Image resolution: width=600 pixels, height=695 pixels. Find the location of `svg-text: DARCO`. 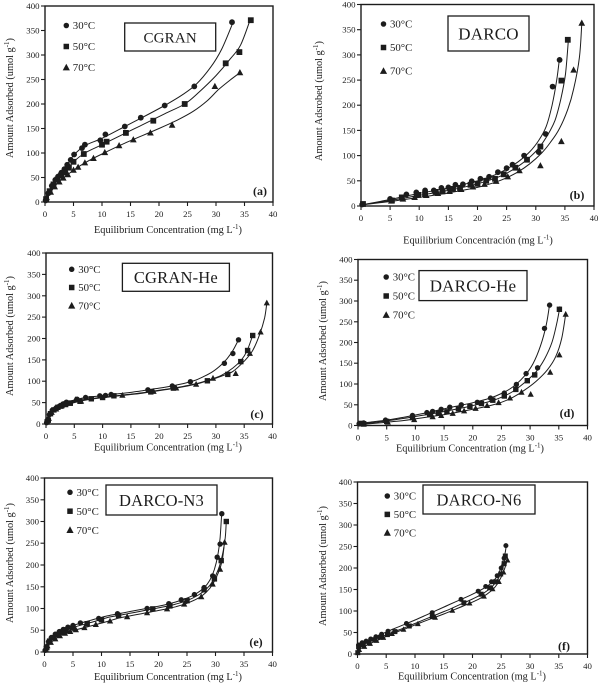

svg-text: DARCO is located at coordinates (488, 34).